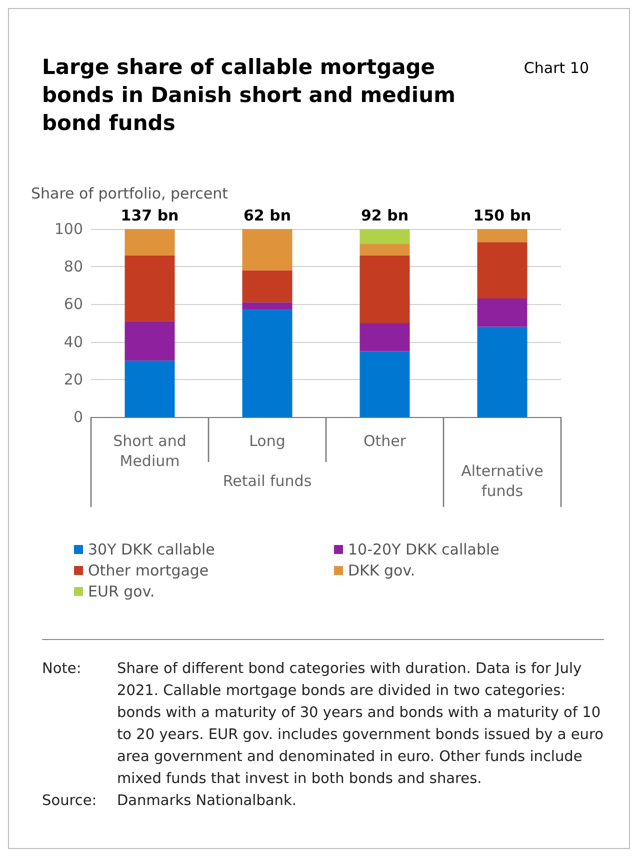 The width and height of the screenshot is (640, 859). Describe the element at coordinates (73, 304) in the screenshot. I see `y-tick-label: 60` at that location.